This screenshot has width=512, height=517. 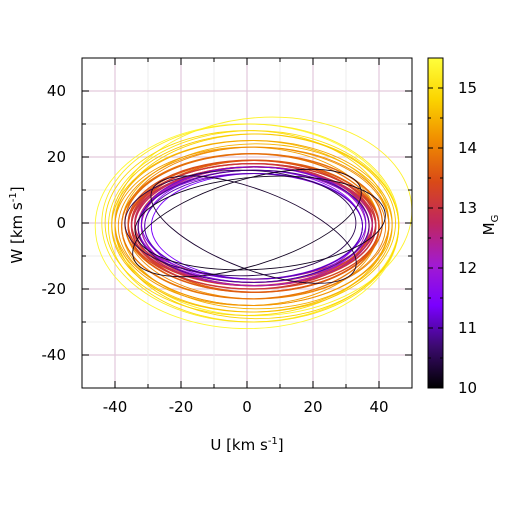 What do you see at coordinates (312, 407) in the screenshot?
I see `x-tick-label: 20` at bounding box center [312, 407].